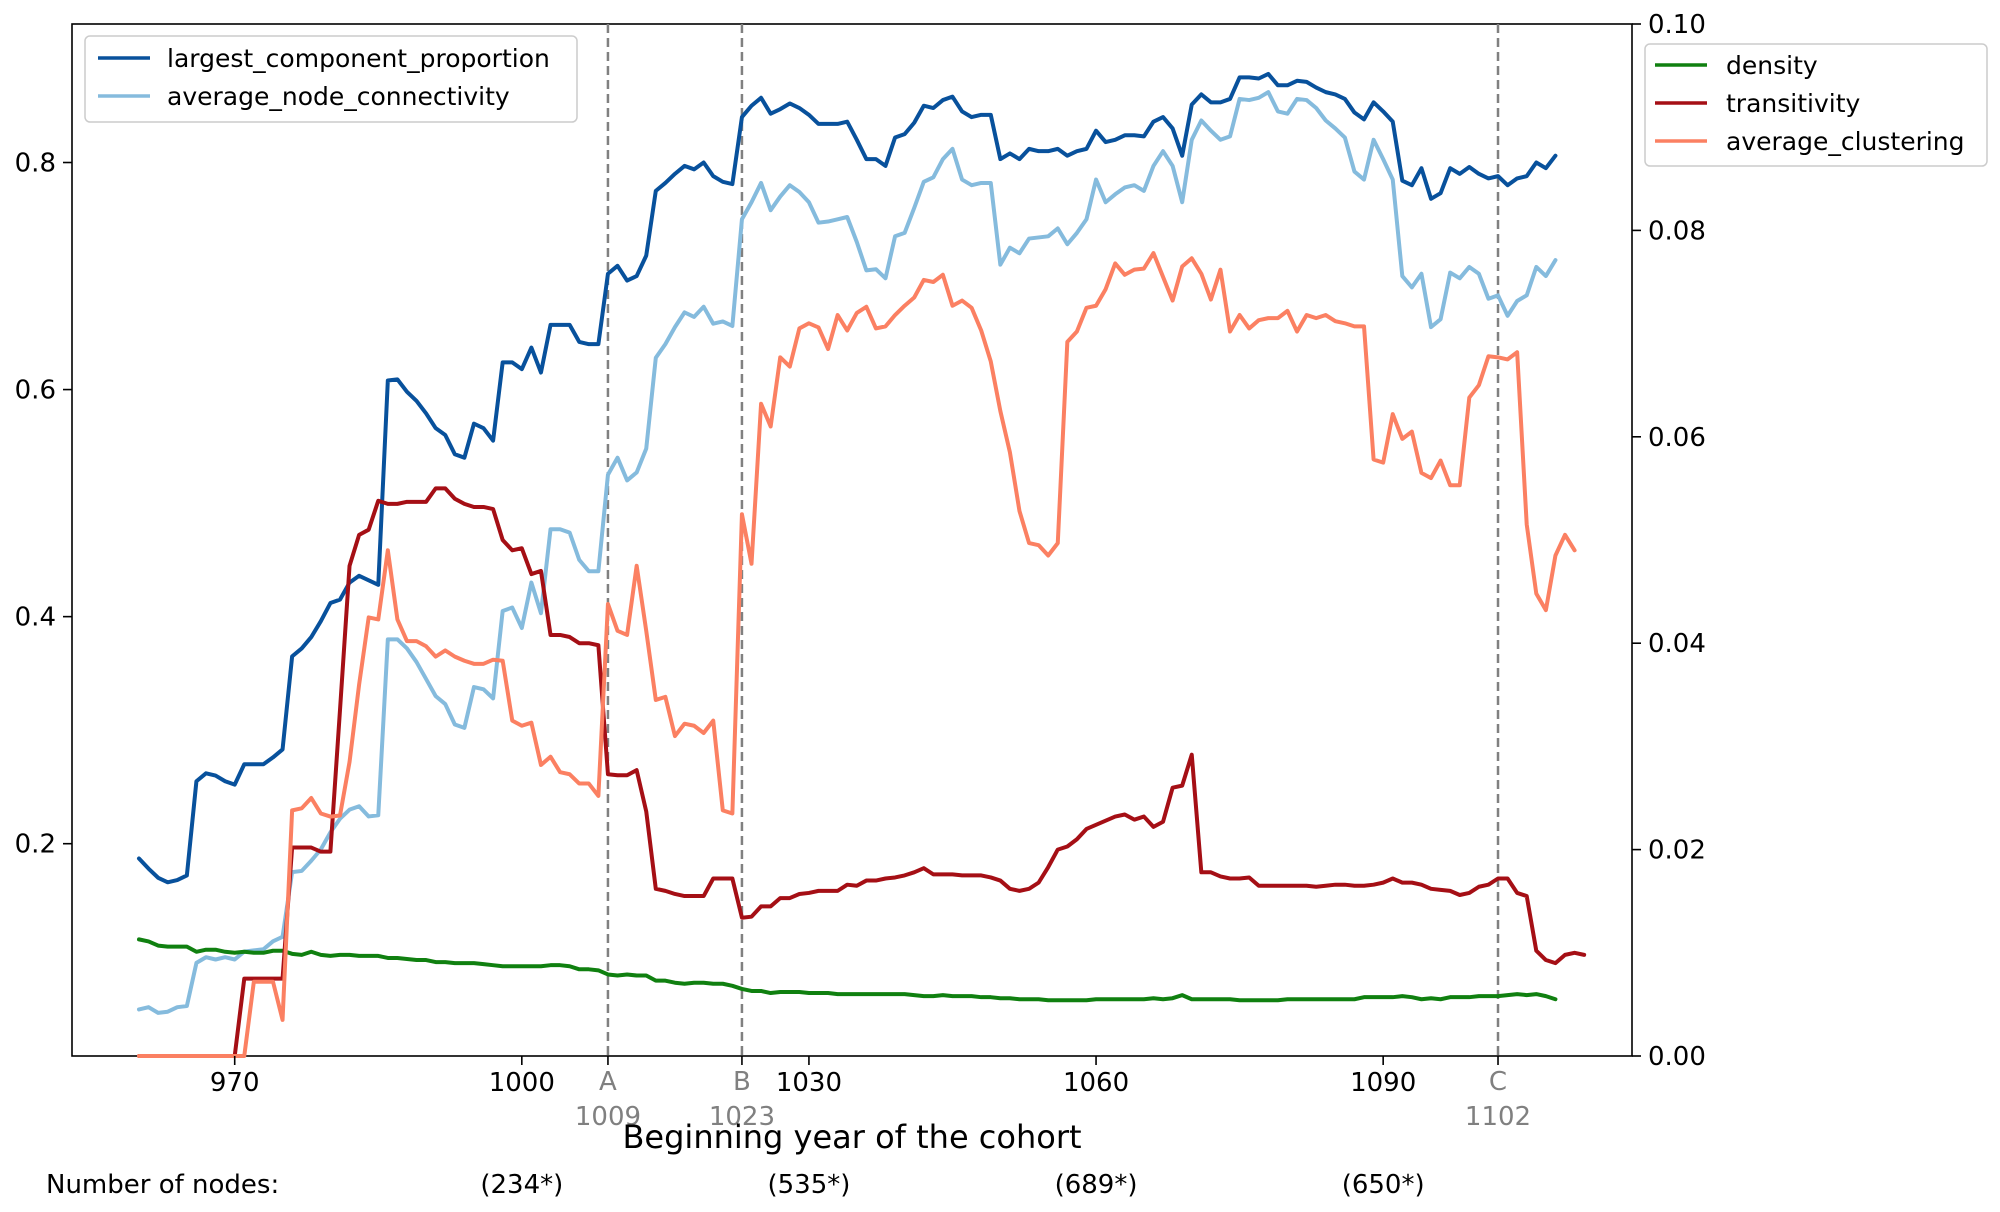 The width and height of the screenshot is (2000, 1212). I want to click on left-tick-label: 0.4, so click(35, 618).